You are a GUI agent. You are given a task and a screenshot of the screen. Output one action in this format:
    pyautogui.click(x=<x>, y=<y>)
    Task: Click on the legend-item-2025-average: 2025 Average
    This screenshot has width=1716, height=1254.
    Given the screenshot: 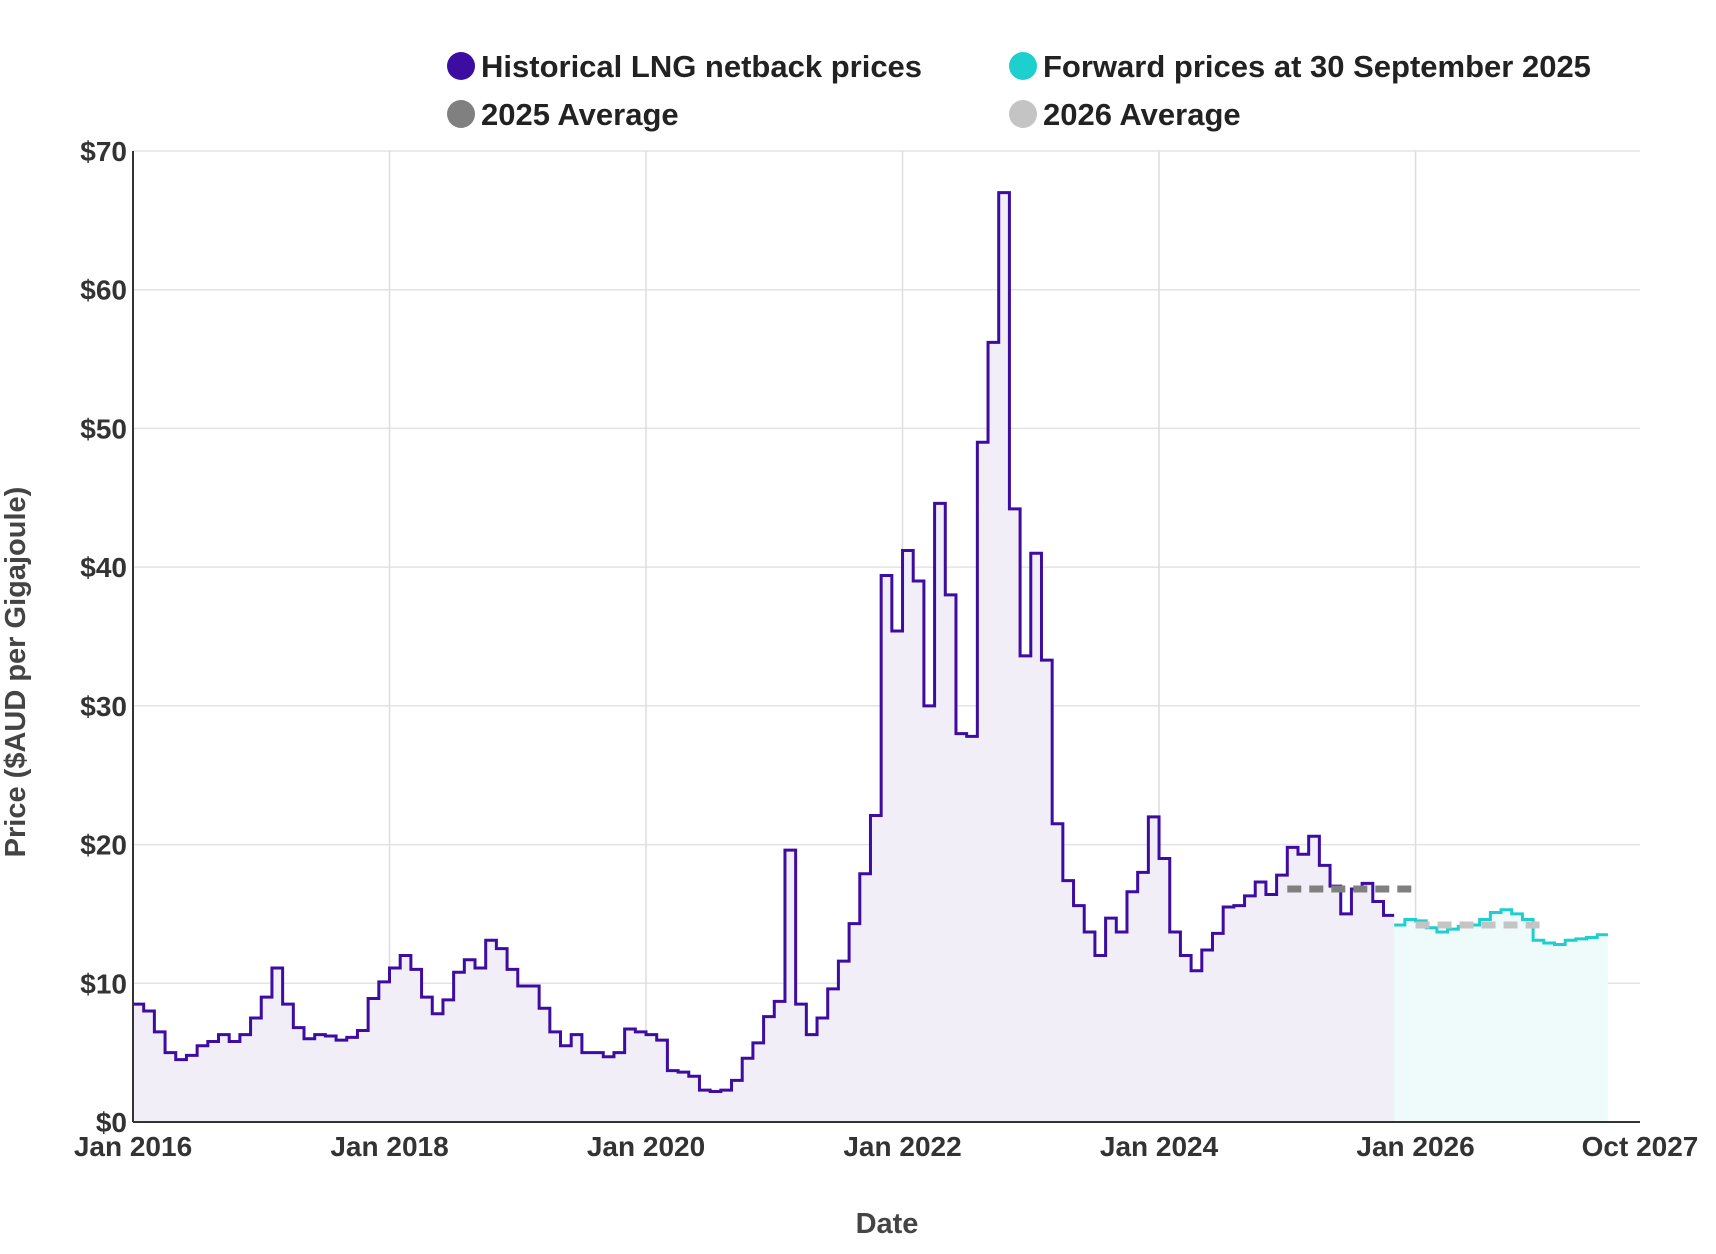 What is the action you would take?
    pyautogui.click(x=563, y=114)
    